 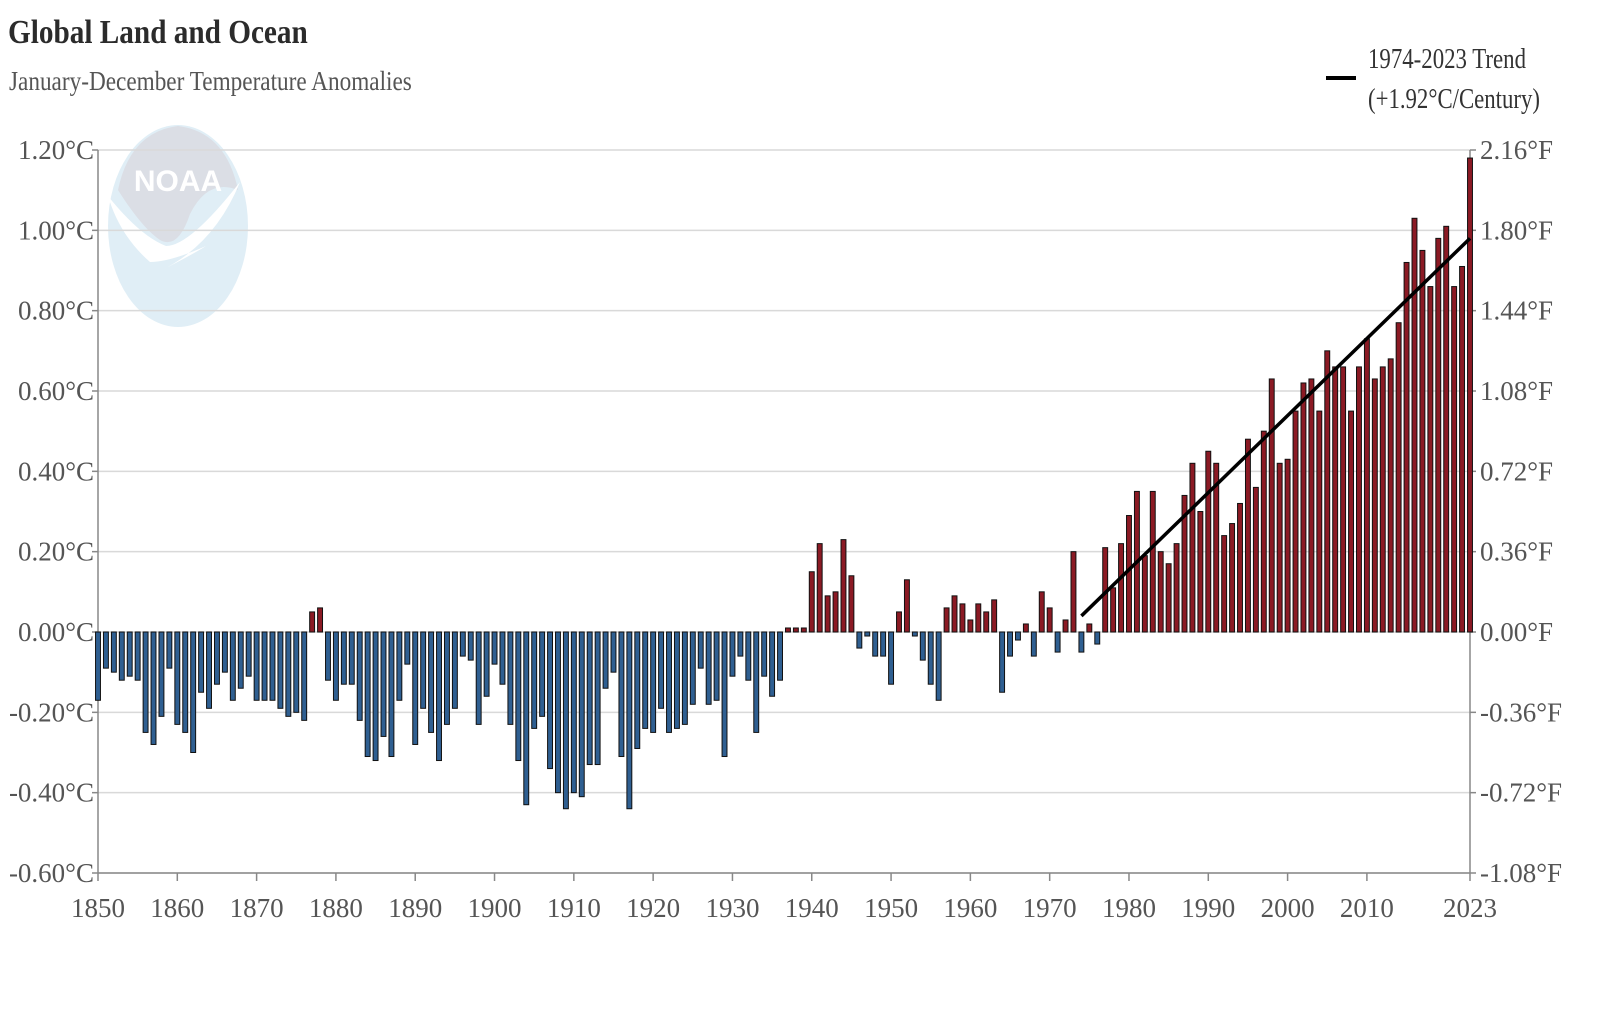 I want to click on bar-1944, so click(x=843, y=586).